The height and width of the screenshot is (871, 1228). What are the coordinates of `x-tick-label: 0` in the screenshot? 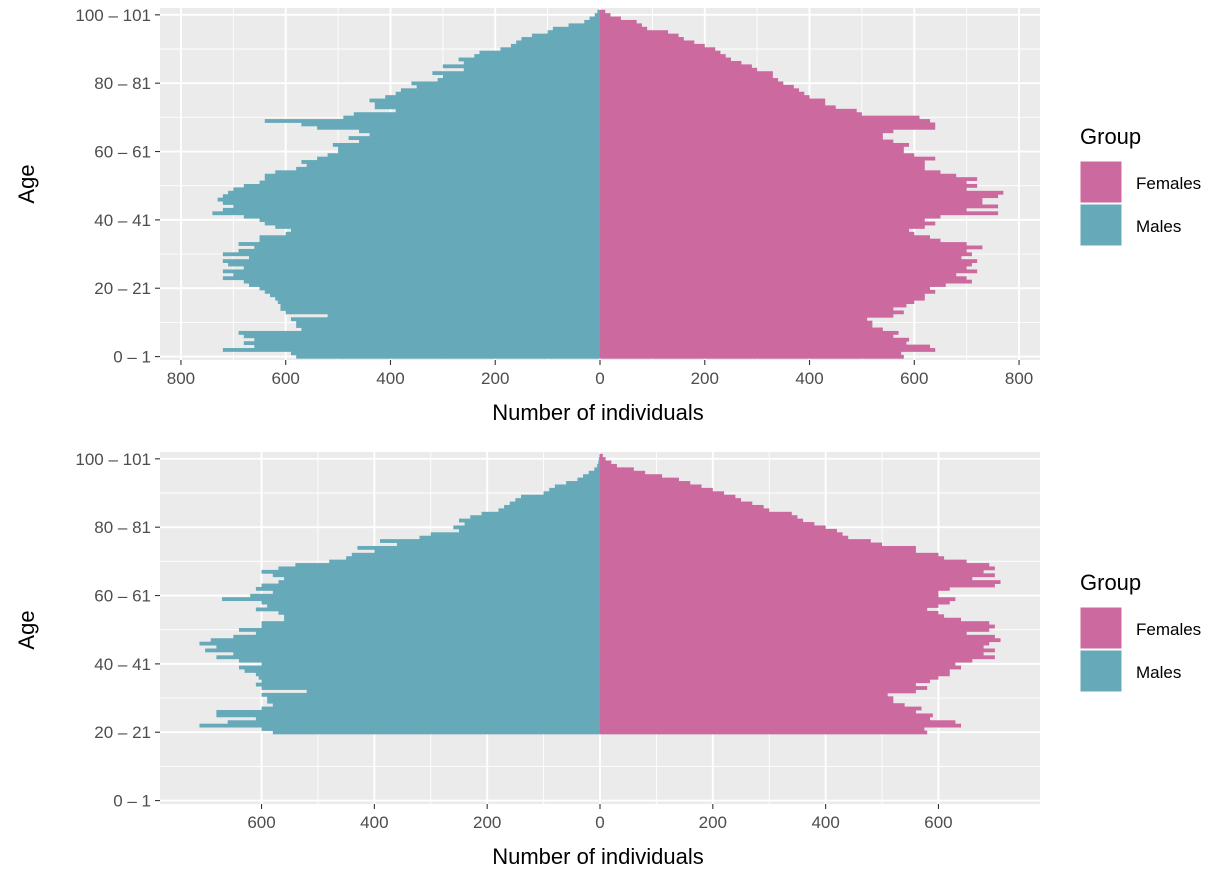 It's located at (599, 378).